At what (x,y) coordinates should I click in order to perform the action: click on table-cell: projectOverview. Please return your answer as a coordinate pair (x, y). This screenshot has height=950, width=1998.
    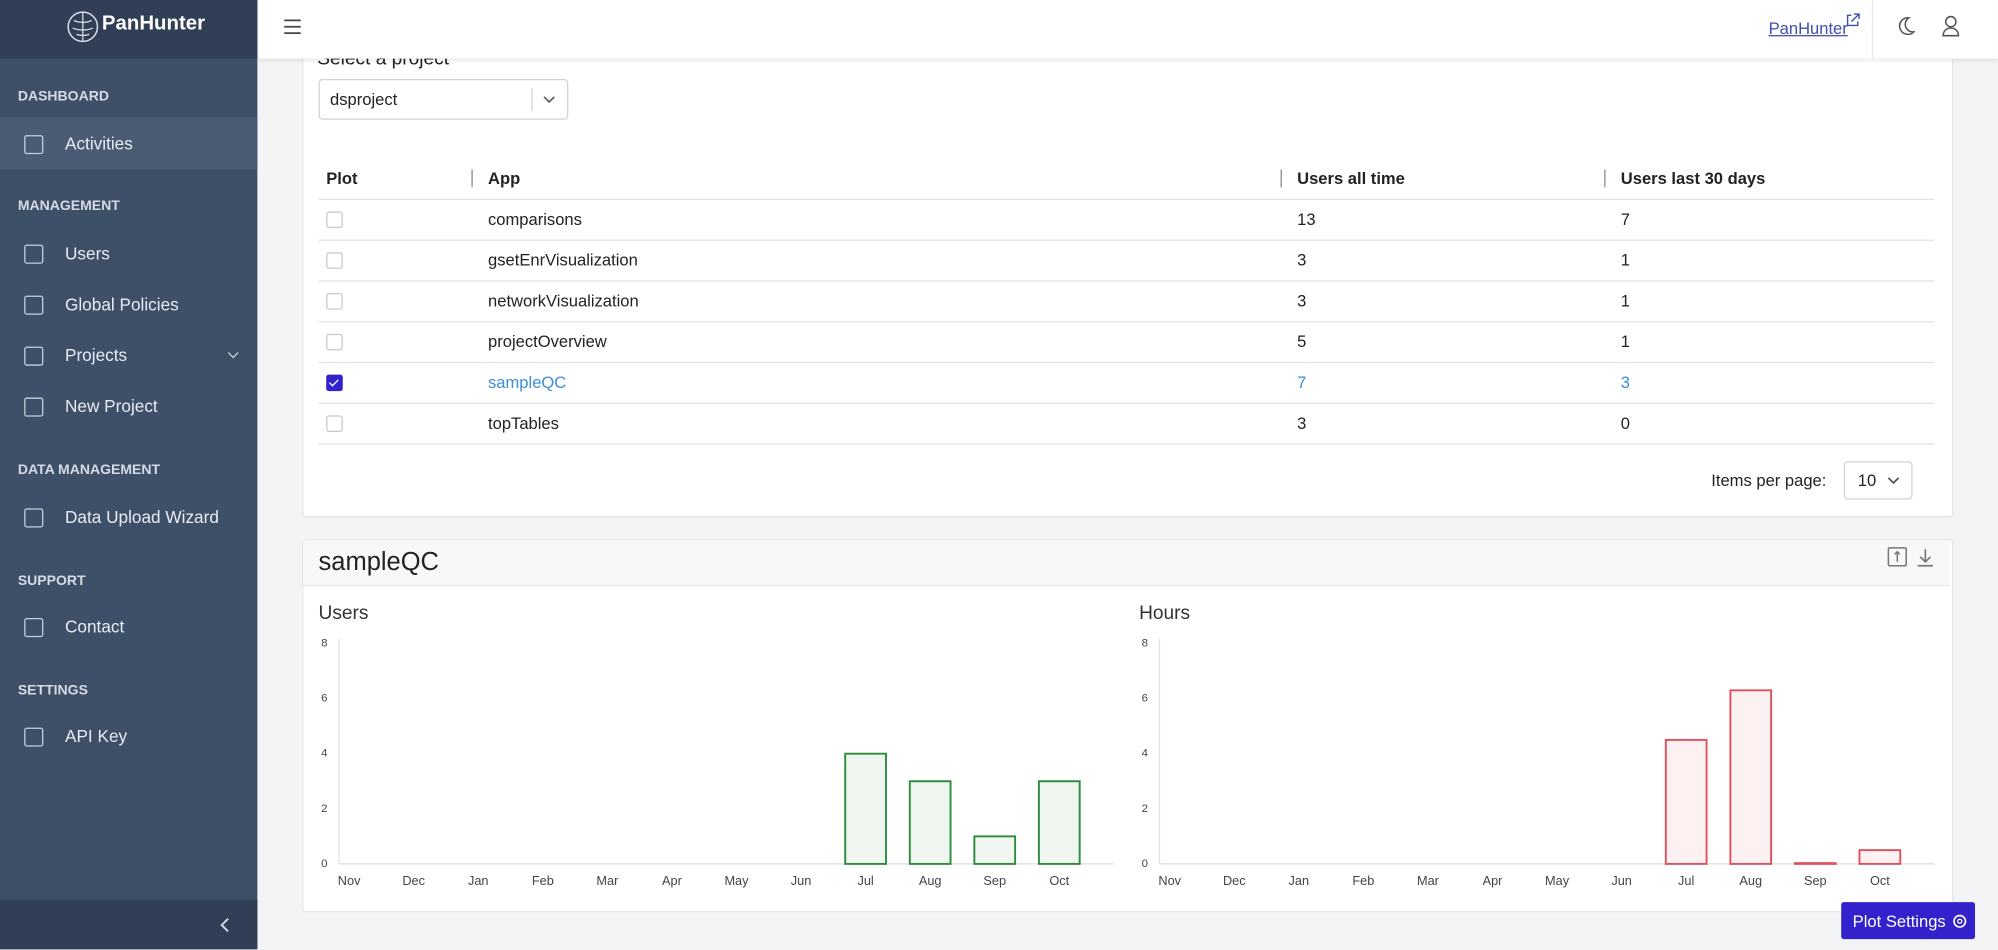
    Looking at the image, I should click on (547, 341).